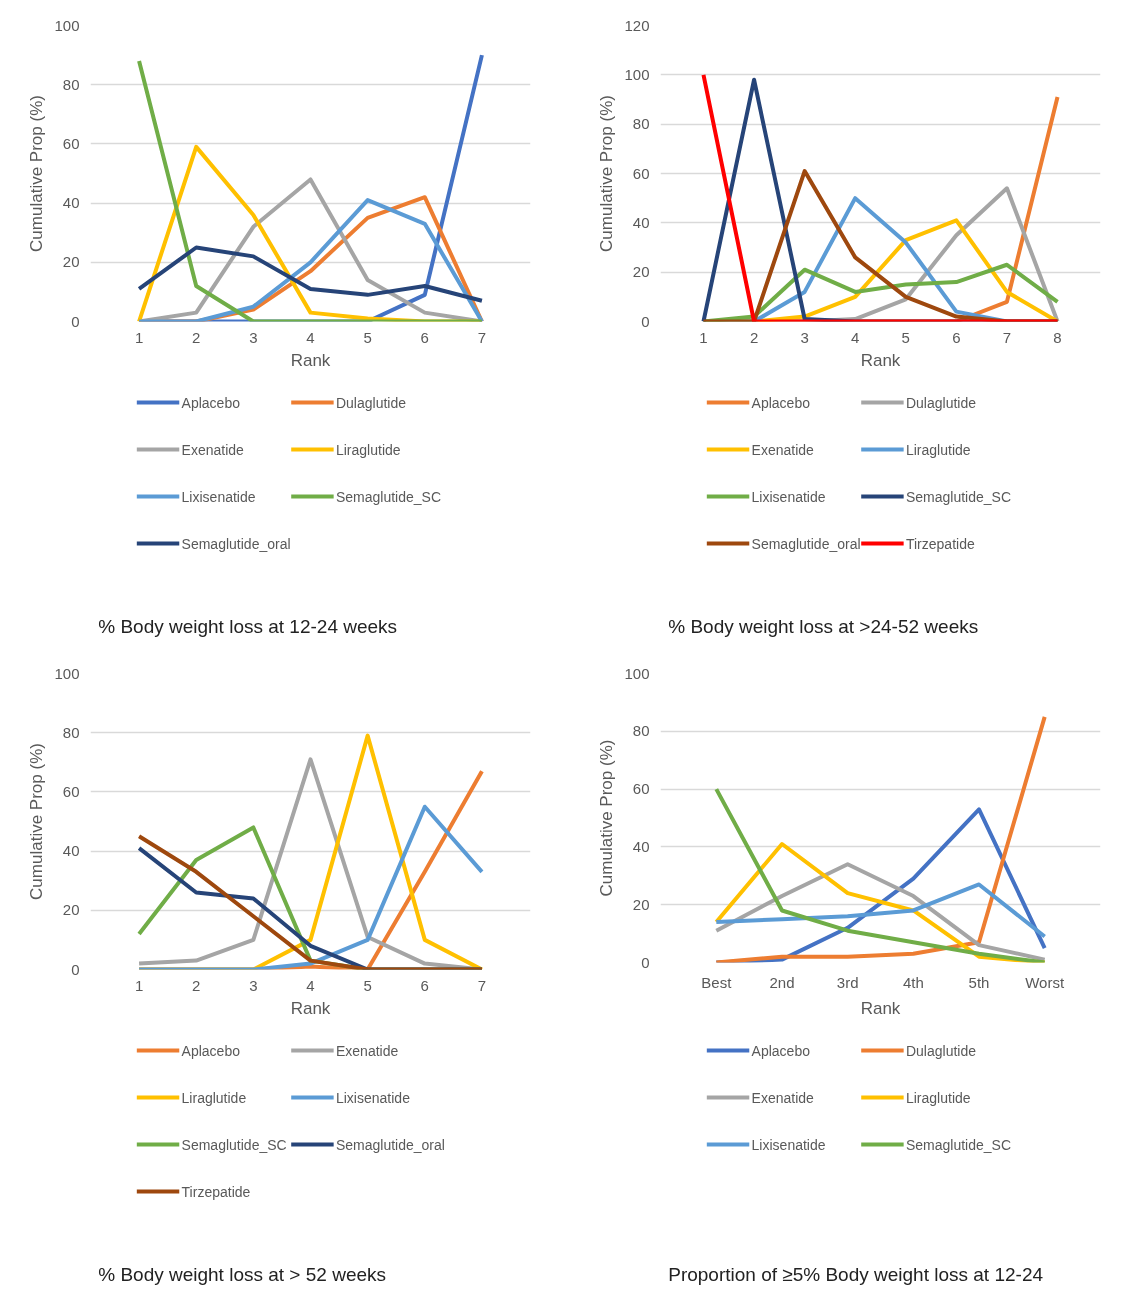 This screenshot has width=1144, height=1302. What do you see at coordinates (1045, 982) in the screenshot?
I see `x-tick-label: Worst` at bounding box center [1045, 982].